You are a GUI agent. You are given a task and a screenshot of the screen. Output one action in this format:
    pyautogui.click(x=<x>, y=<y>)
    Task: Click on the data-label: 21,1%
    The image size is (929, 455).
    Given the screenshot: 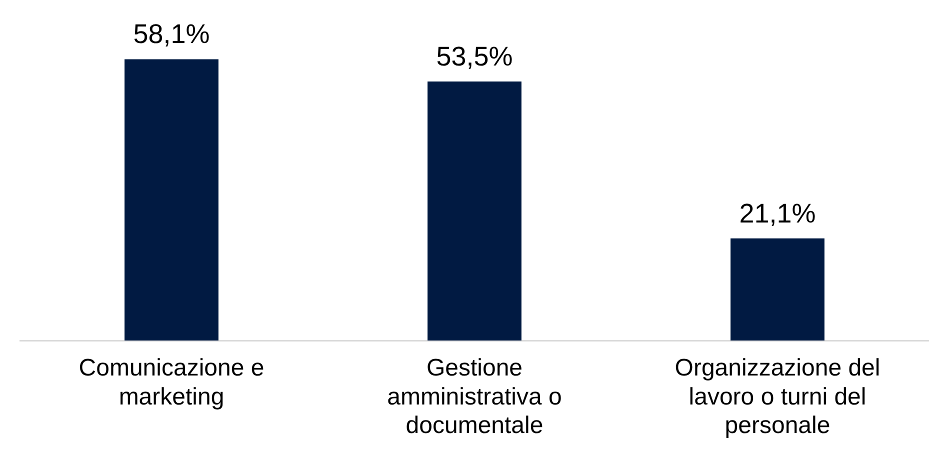 What is the action you would take?
    pyautogui.click(x=777, y=213)
    